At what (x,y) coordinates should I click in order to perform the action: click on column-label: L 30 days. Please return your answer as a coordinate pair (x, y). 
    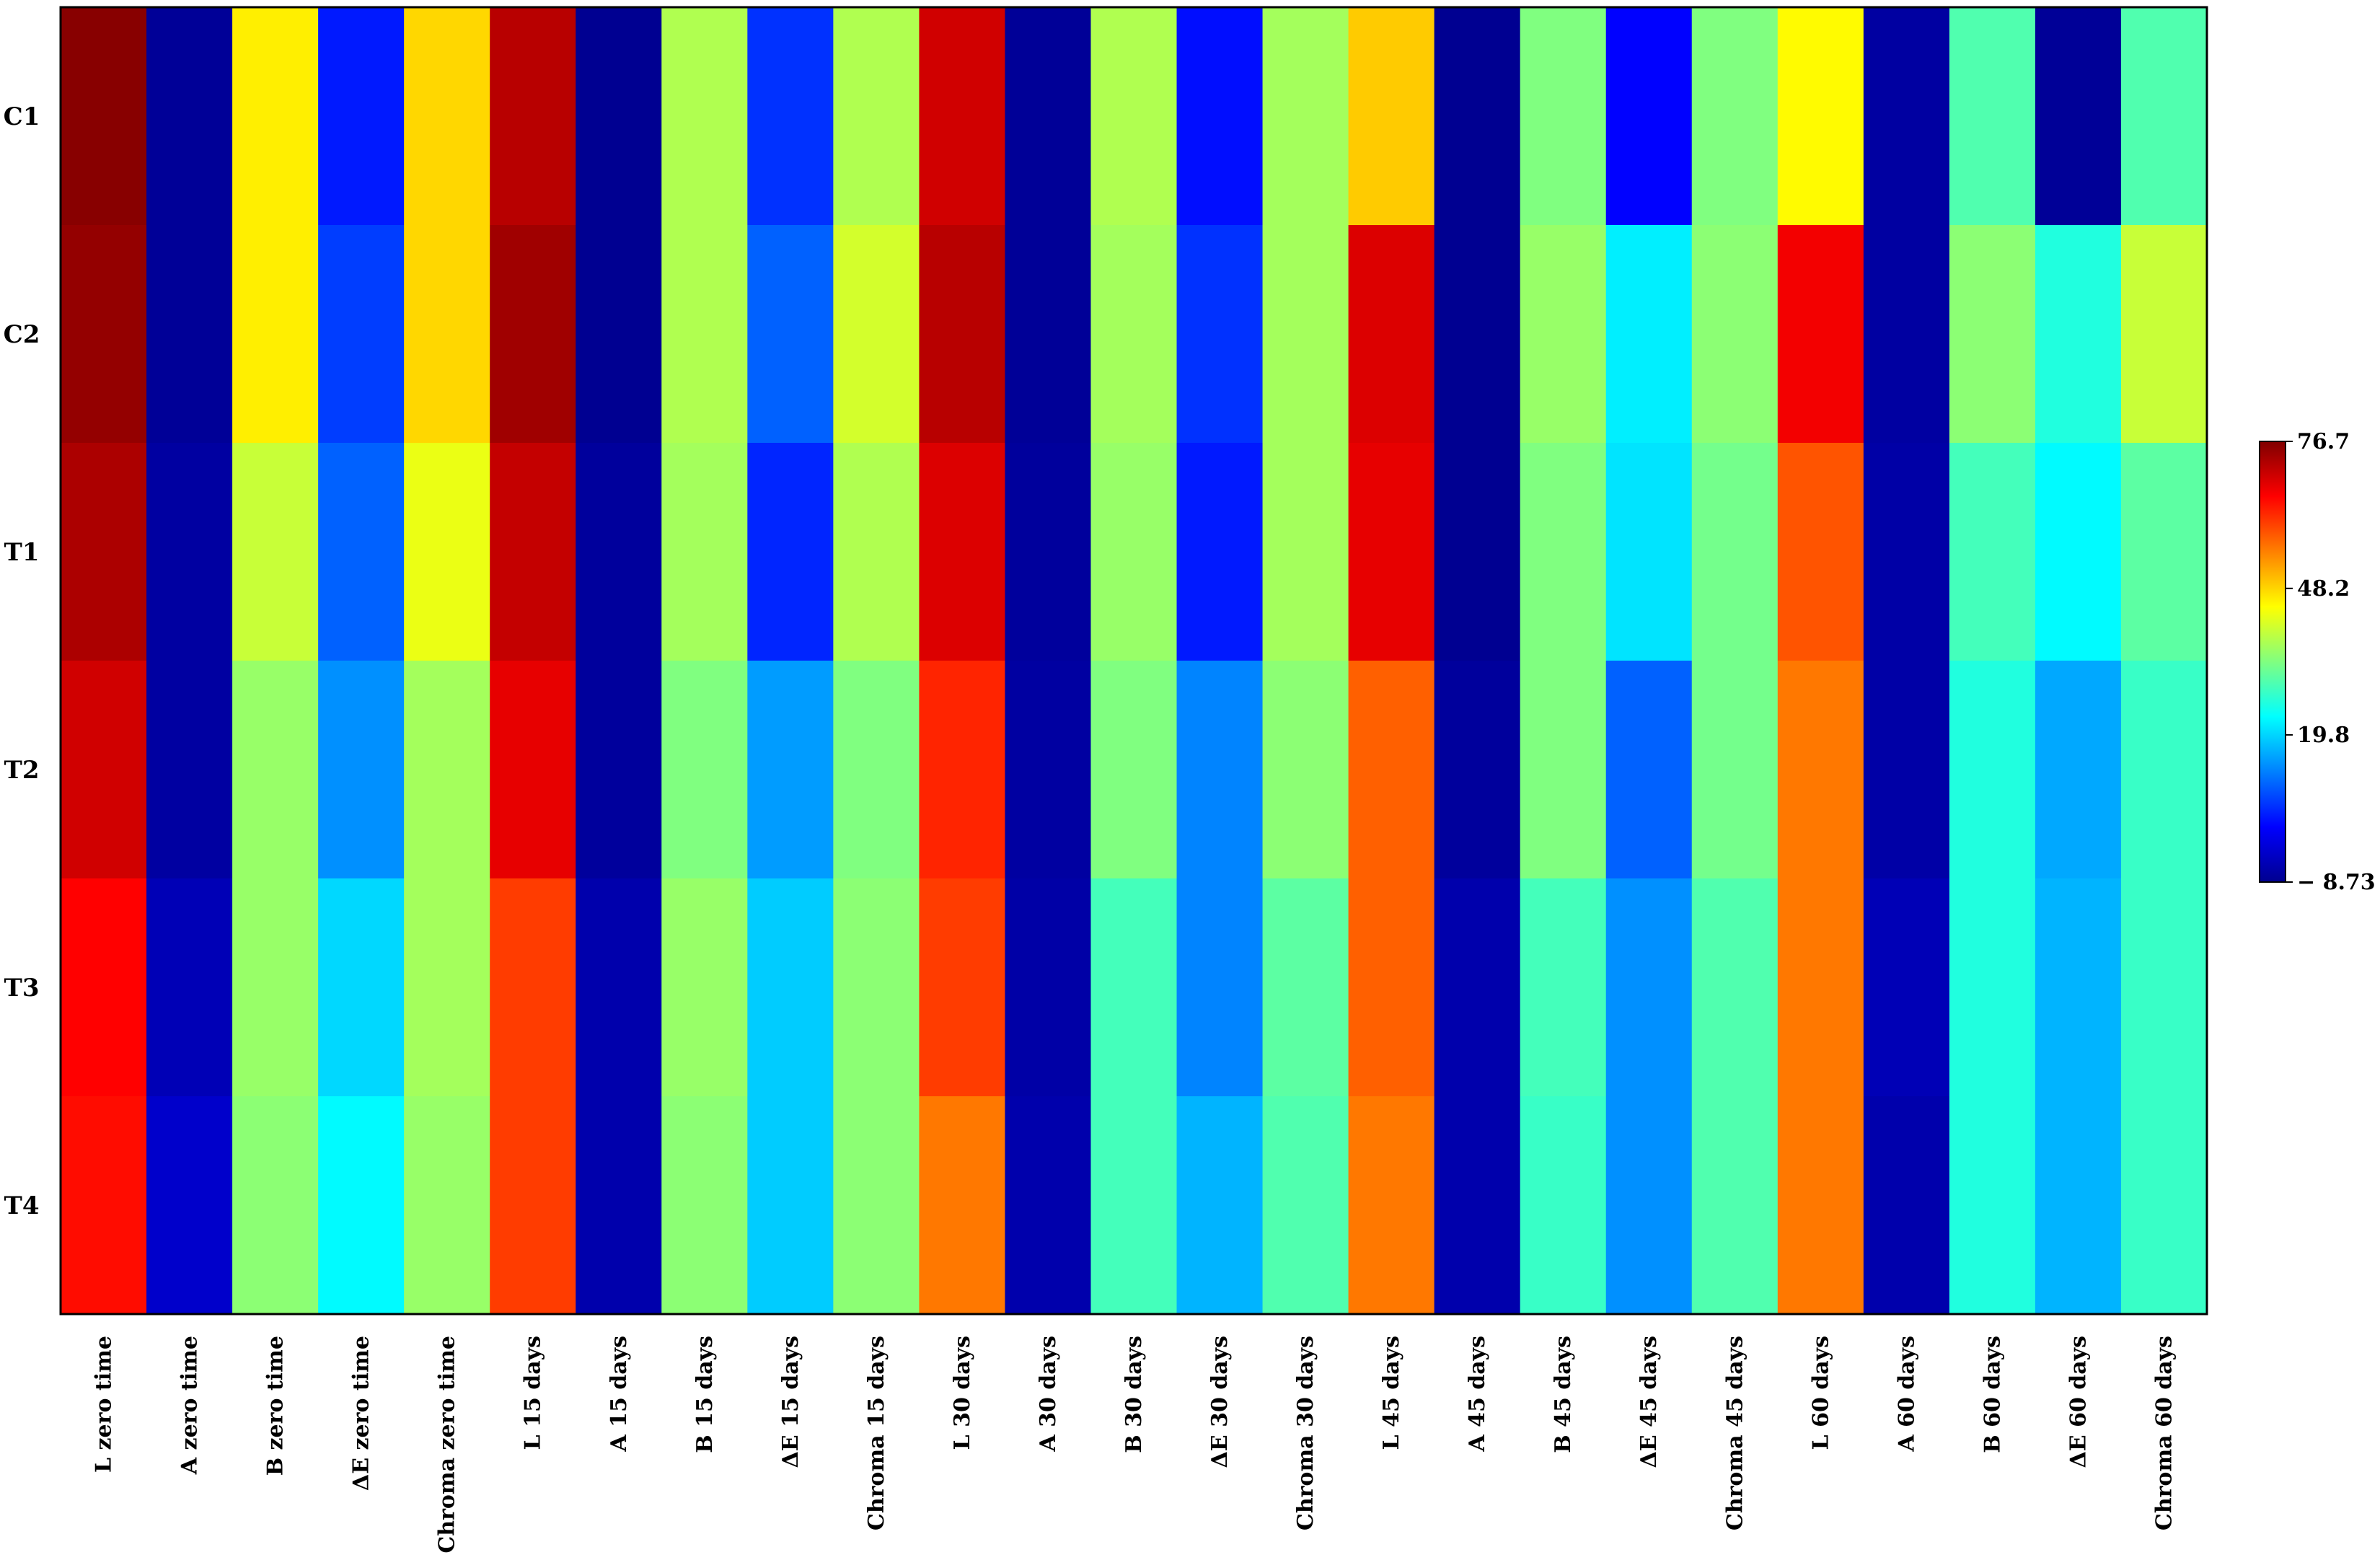
    Looking at the image, I should click on (962, 1393).